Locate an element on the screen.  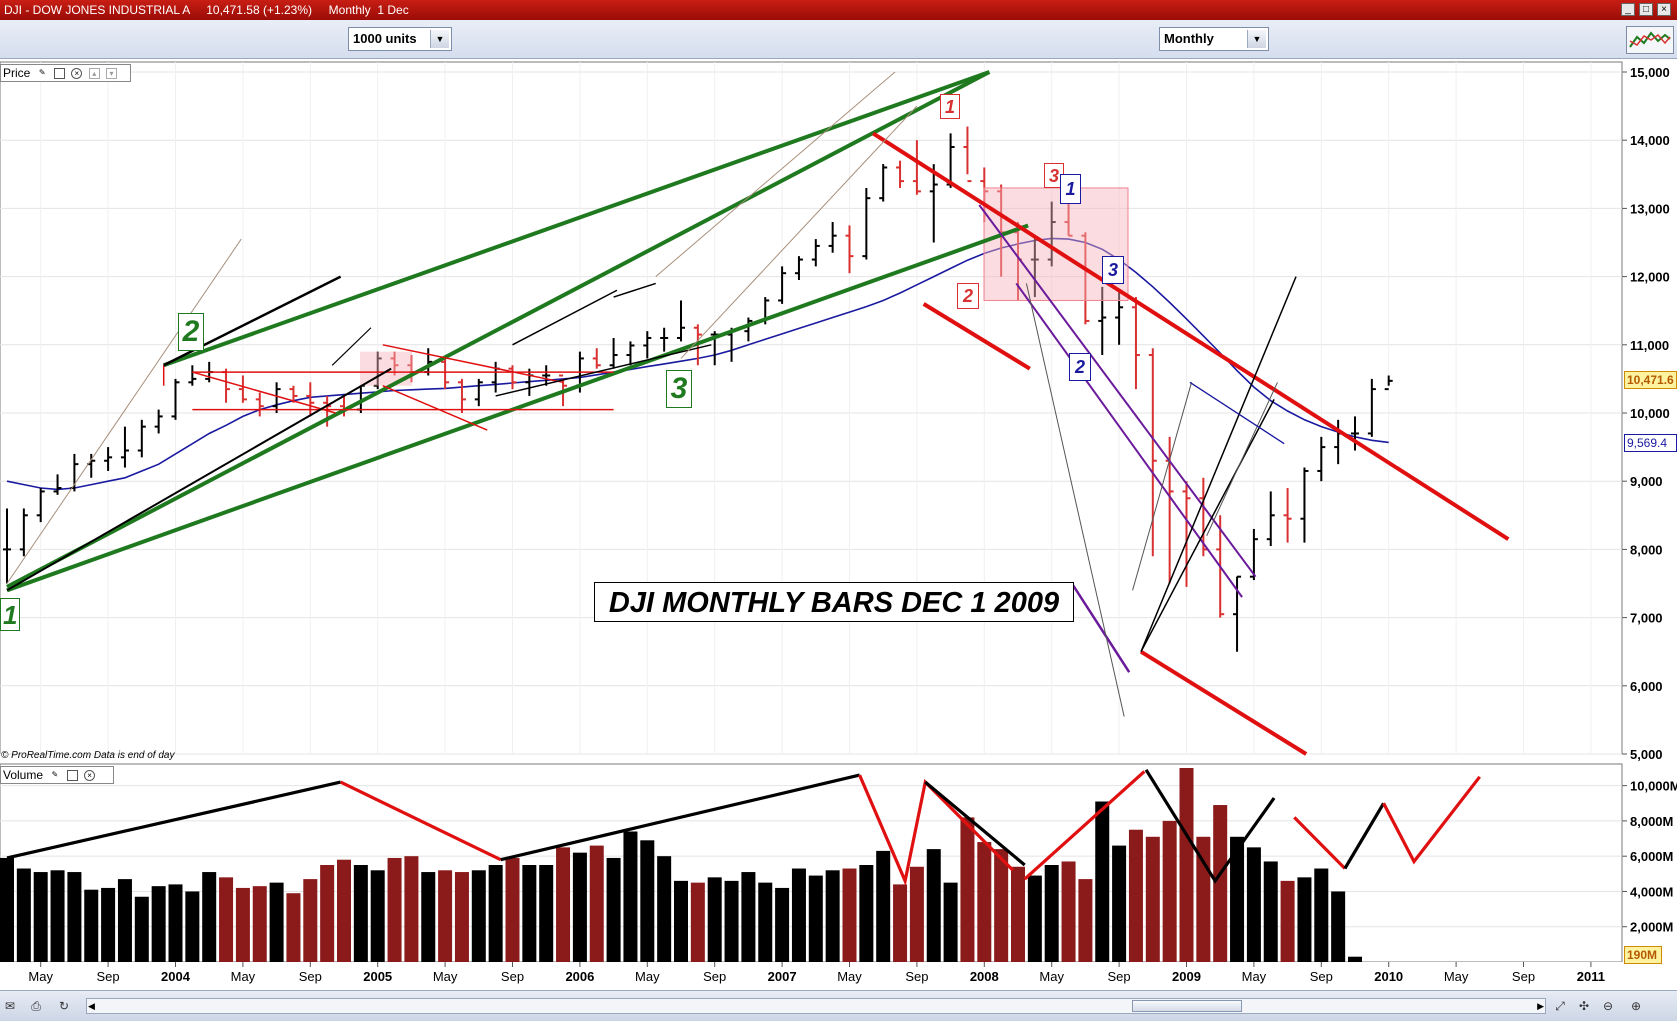
move-up-icon: ▴ is located at coordinates (94, 74).